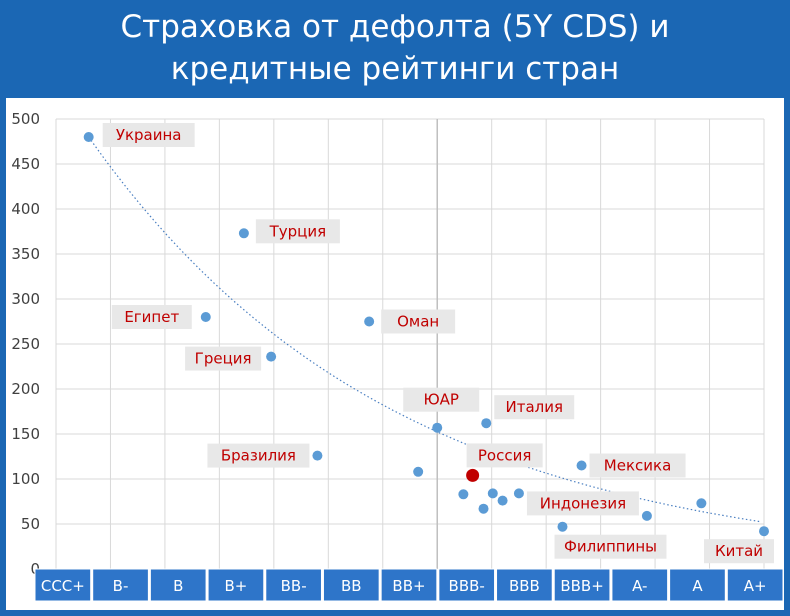 This screenshot has height=616, width=790. I want to click on point-label: Украина, so click(149, 135).